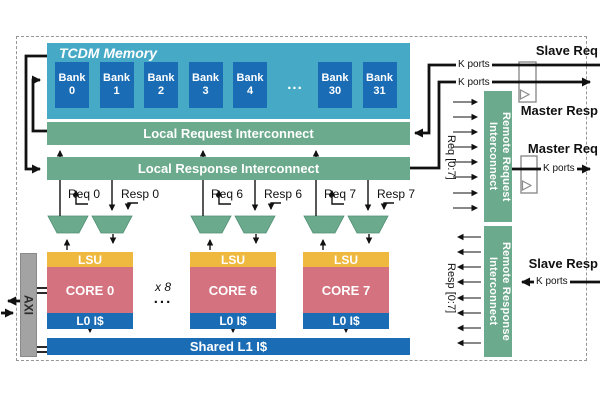 The width and height of the screenshot is (600, 400). What do you see at coordinates (379, 85) in the screenshot?
I see `bank-31: Bank 31` at bounding box center [379, 85].